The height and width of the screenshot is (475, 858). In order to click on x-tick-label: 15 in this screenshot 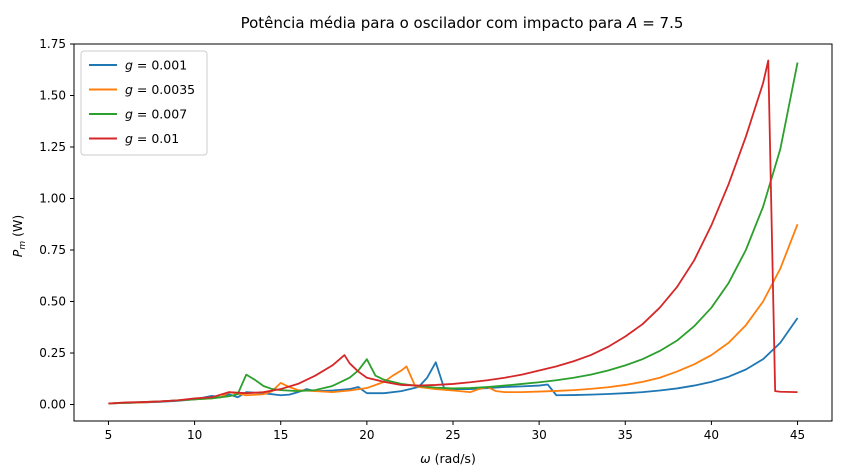, I will do `click(280, 435)`.